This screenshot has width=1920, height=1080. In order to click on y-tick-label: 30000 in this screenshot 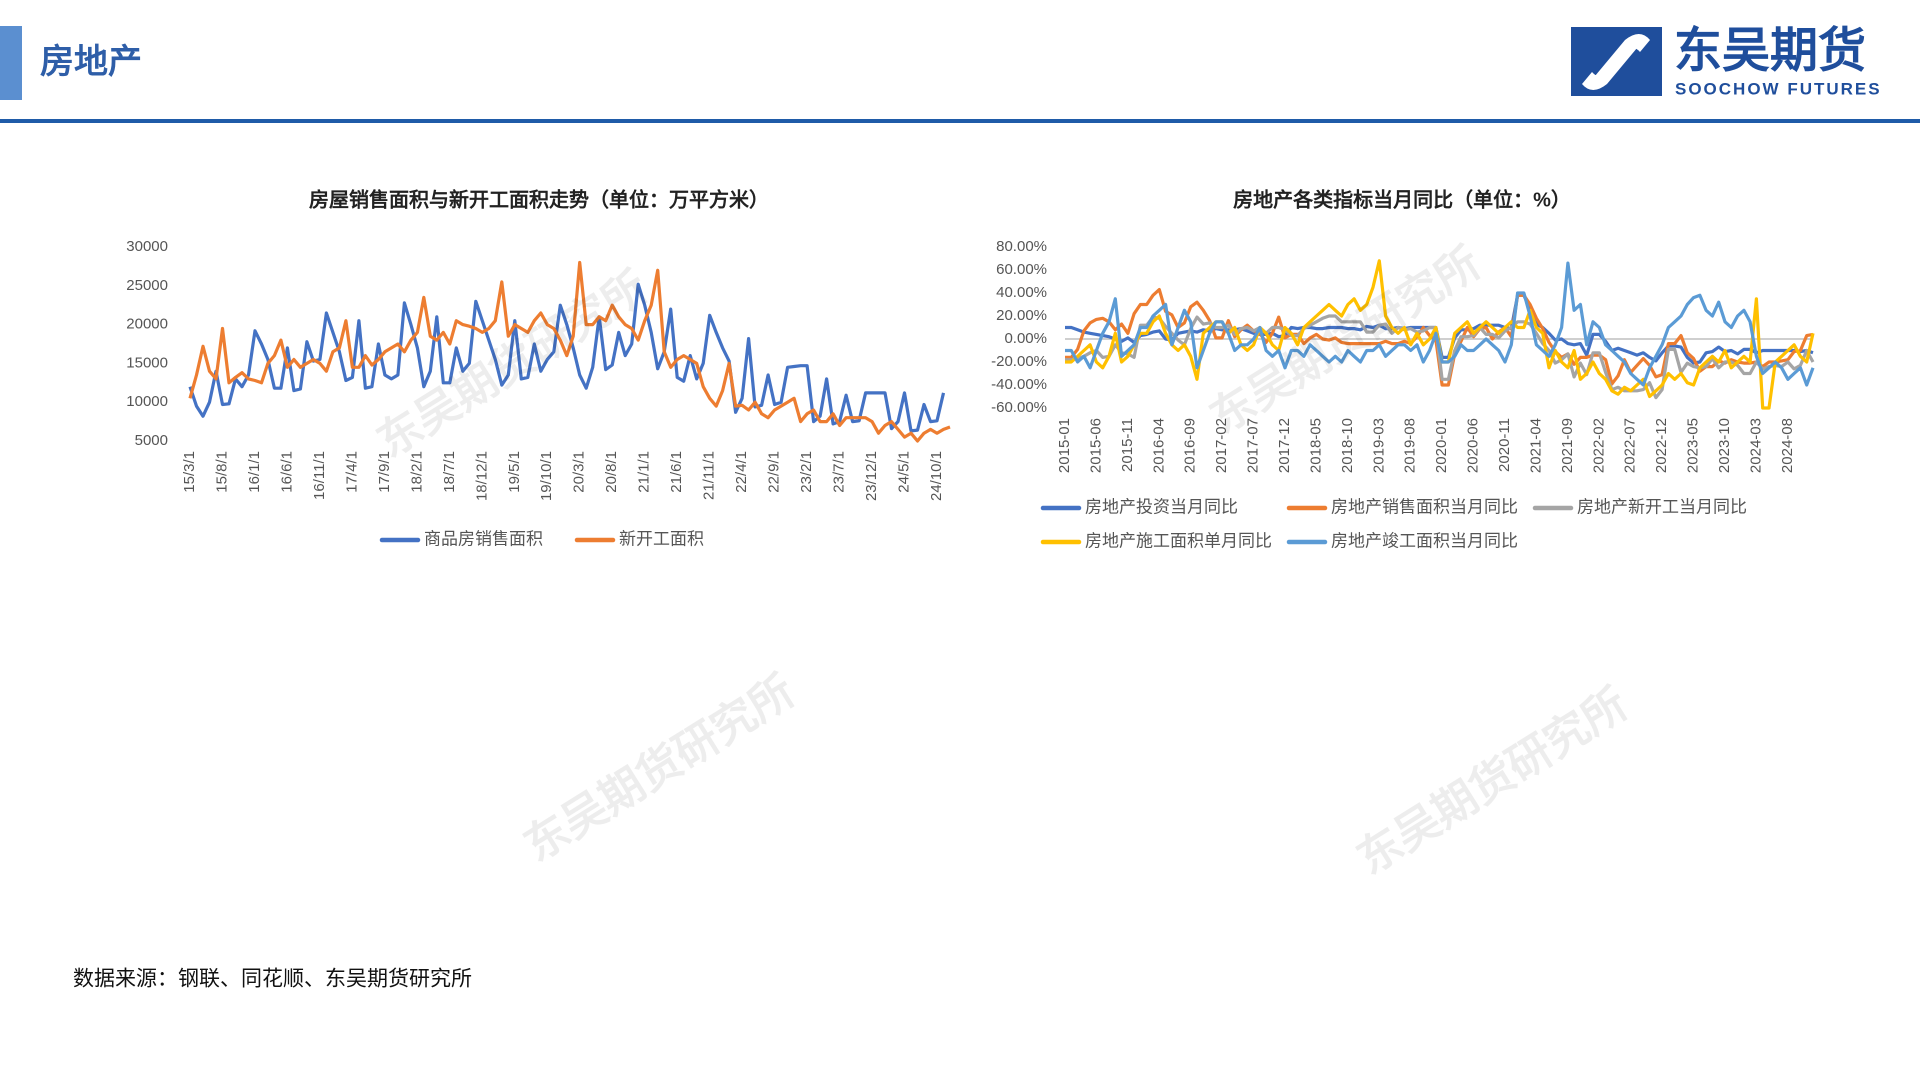, I will do `click(147, 246)`.